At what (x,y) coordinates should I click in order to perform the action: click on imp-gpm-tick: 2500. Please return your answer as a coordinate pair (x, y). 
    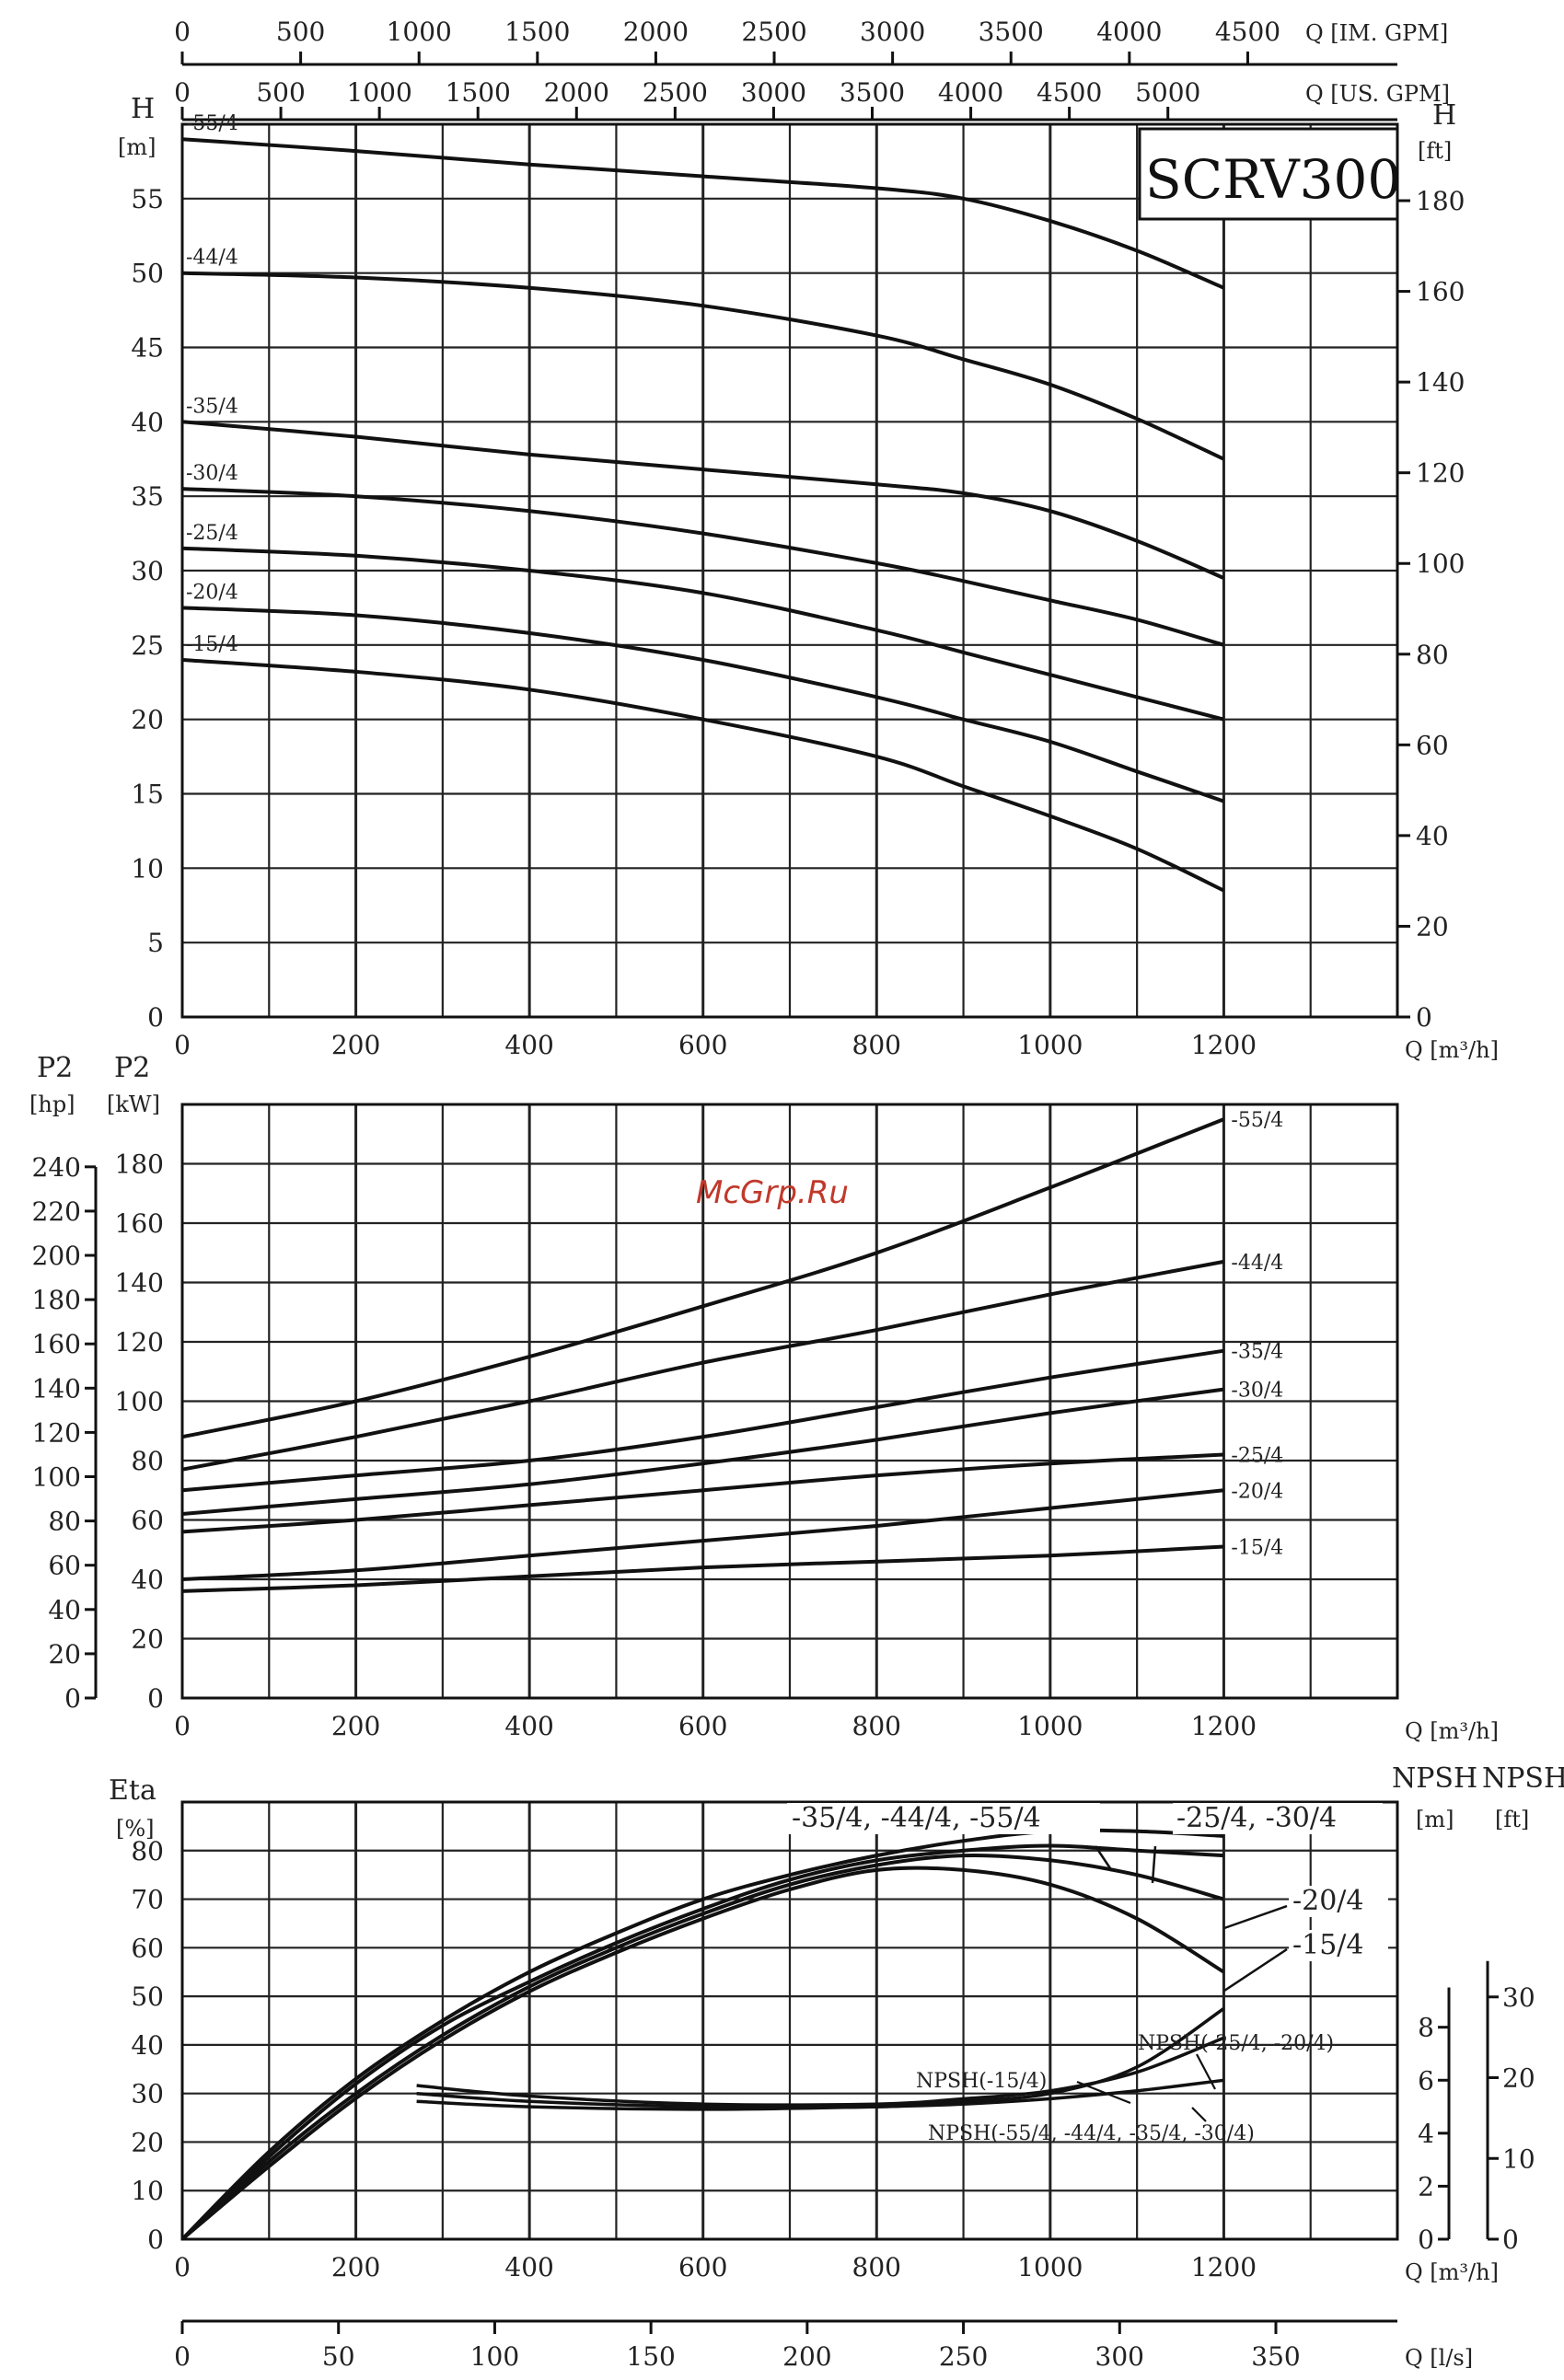
    Looking at the image, I should click on (773, 32).